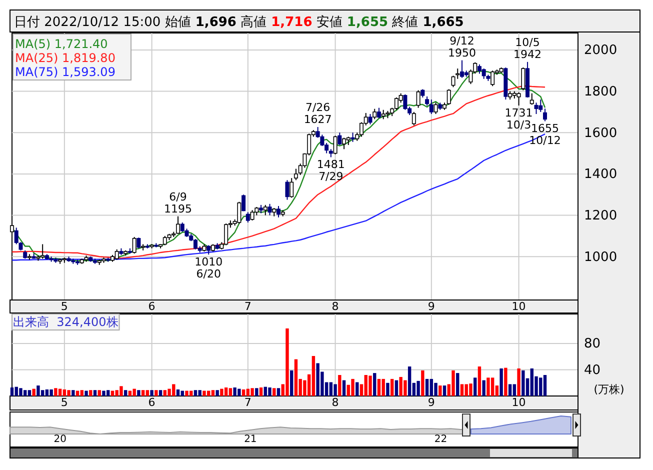 The height and width of the screenshot is (470, 653). What do you see at coordinates (250, 440) in the screenshot?
I see `x-tick-label: 21` at bounding box center [250, 440].